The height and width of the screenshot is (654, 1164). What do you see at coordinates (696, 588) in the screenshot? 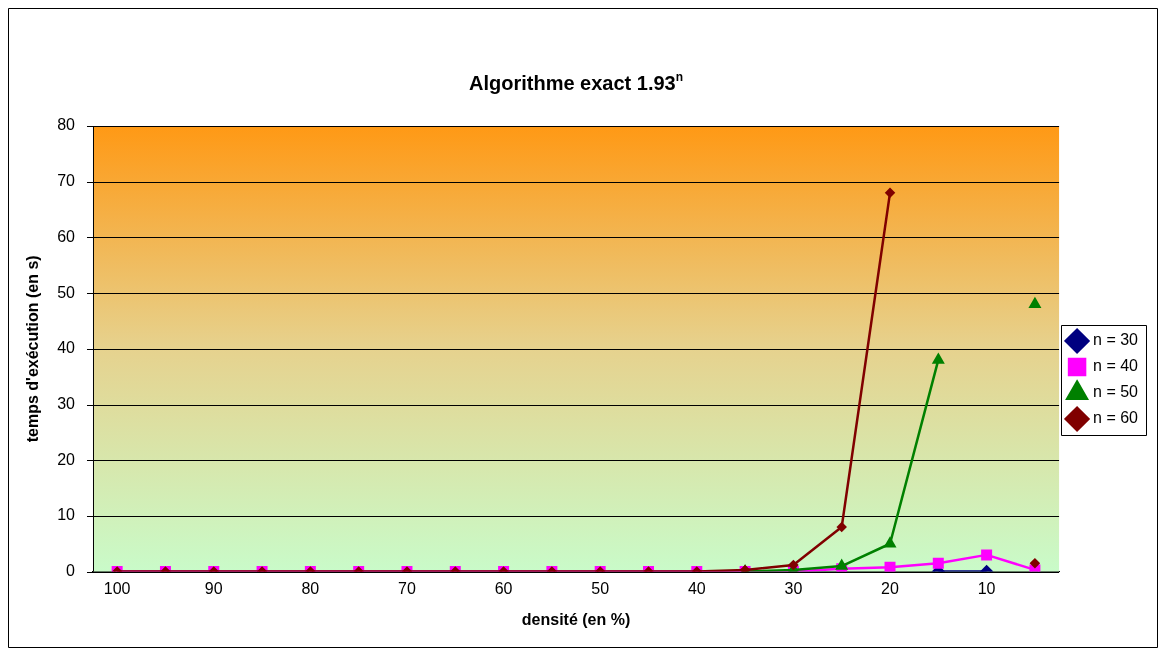
I see `x-tick-label: 40` at bounding box center [696, 588].